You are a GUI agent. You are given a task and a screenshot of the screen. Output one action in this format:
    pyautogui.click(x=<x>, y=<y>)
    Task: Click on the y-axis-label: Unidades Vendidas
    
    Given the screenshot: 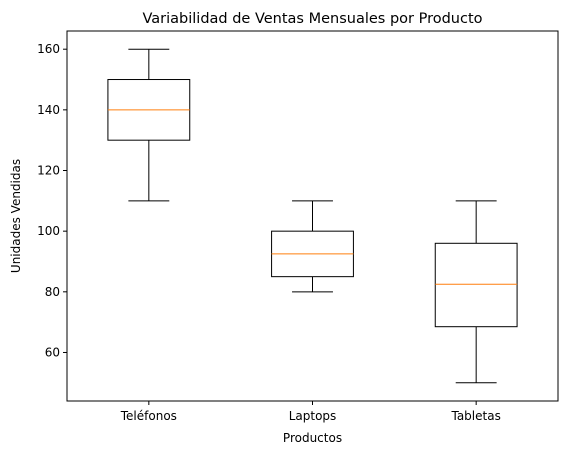 What is the action you would take?
    pyautogui.click(x=16, y=216)
    